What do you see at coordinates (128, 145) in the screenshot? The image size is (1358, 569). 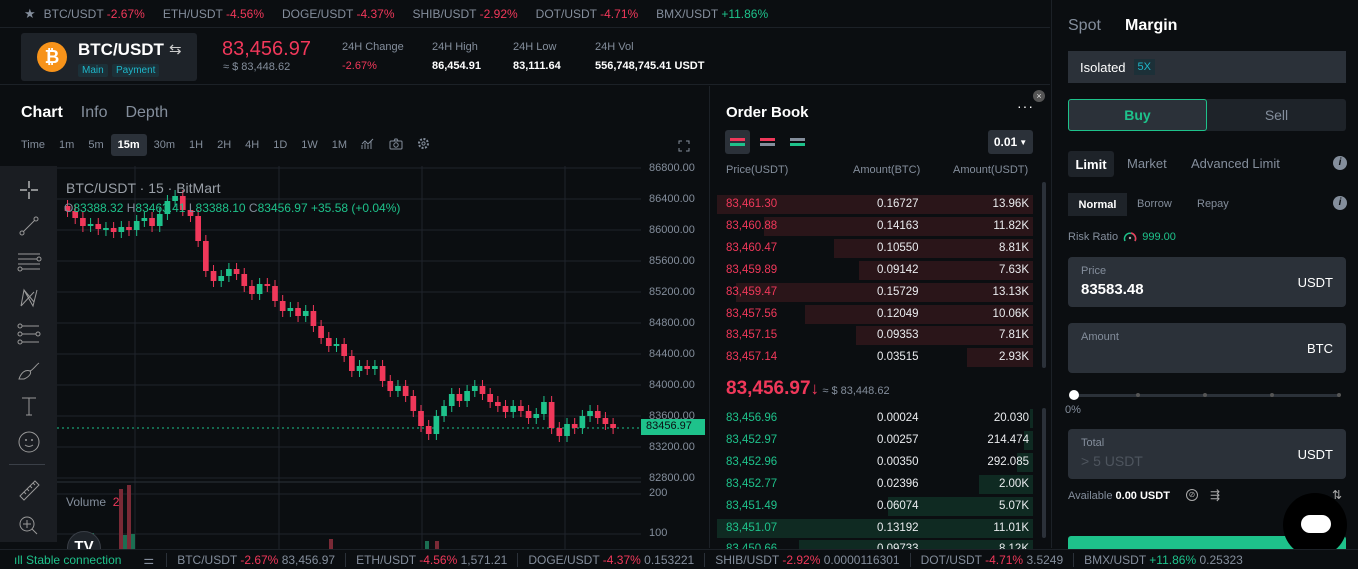 I see `tf-15m: 15m` at bounding box center [128, 145].